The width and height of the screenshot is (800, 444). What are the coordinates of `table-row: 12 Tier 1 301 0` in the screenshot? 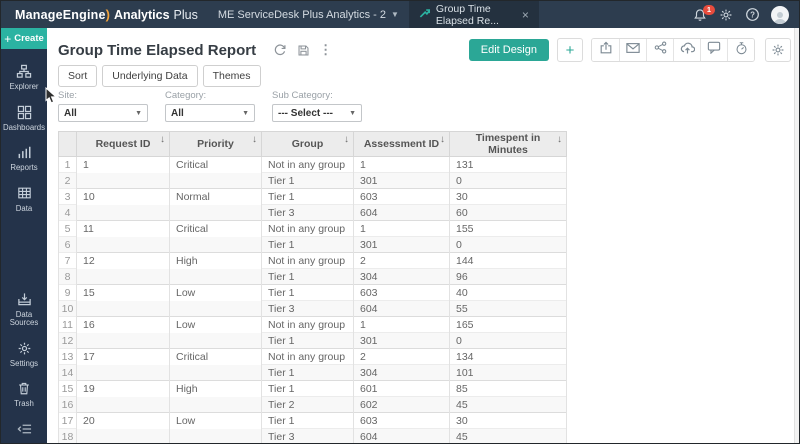 It's located at (312, 340).